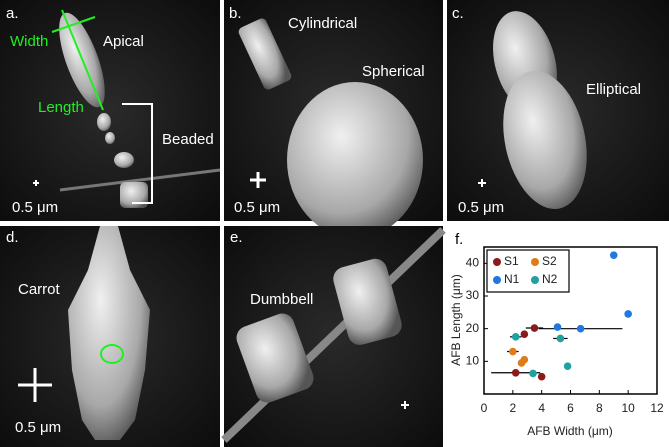  What do you see at coordinates (188, 139) in the screenshot?
I see `annotation: Beaded` at bounding box center [188, 139].